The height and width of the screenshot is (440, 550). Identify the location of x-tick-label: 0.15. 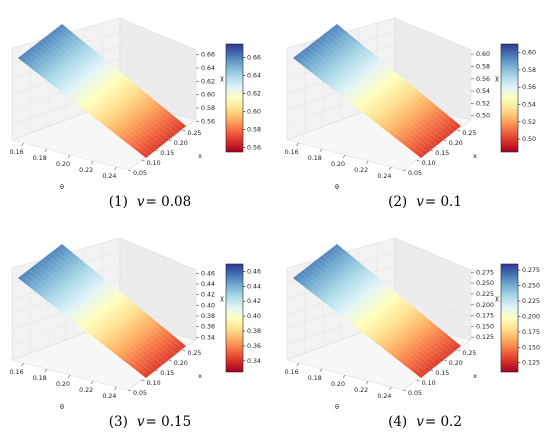
(442, 373).